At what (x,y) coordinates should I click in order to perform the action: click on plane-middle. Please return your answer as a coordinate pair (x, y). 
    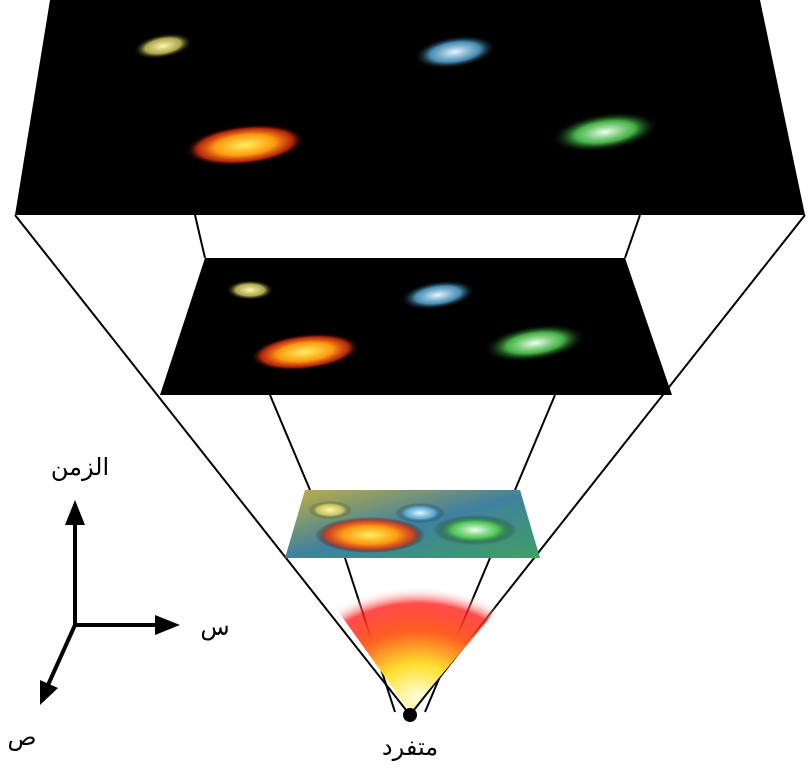
    Looking at the image, I should click on (416, 326).